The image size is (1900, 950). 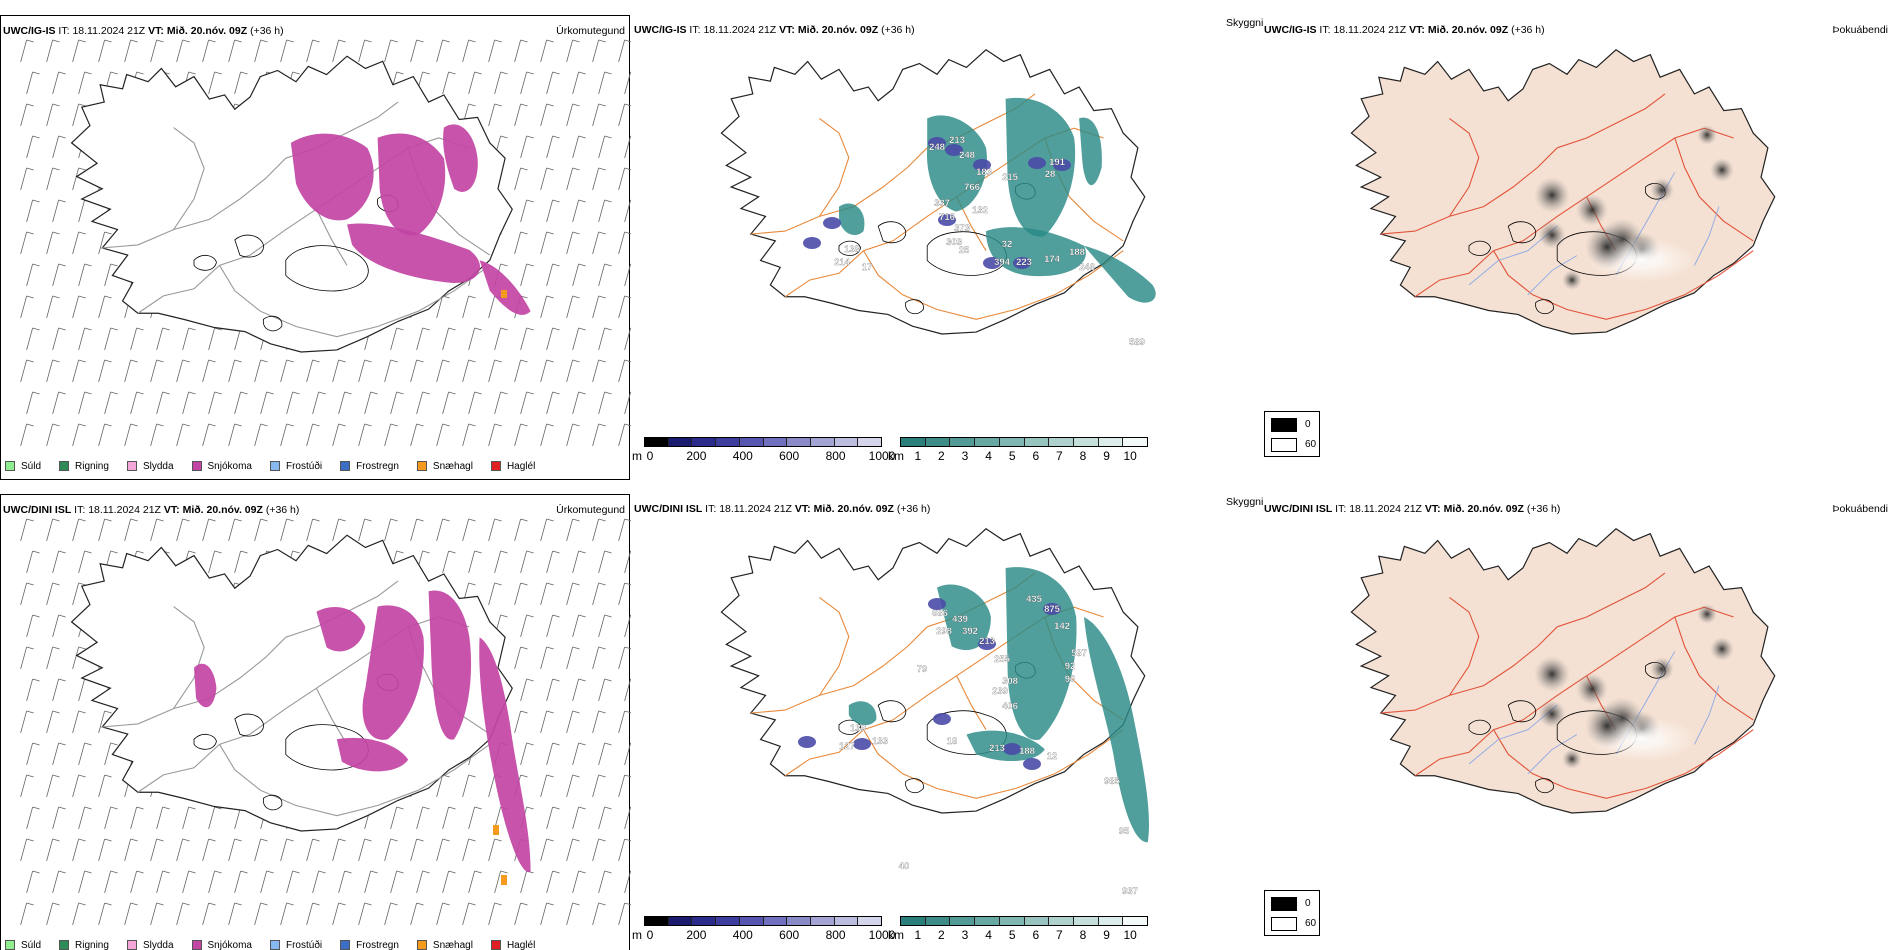 I want to click on ceiling-colorbar-tick: 200, so click(x=696, y=456).